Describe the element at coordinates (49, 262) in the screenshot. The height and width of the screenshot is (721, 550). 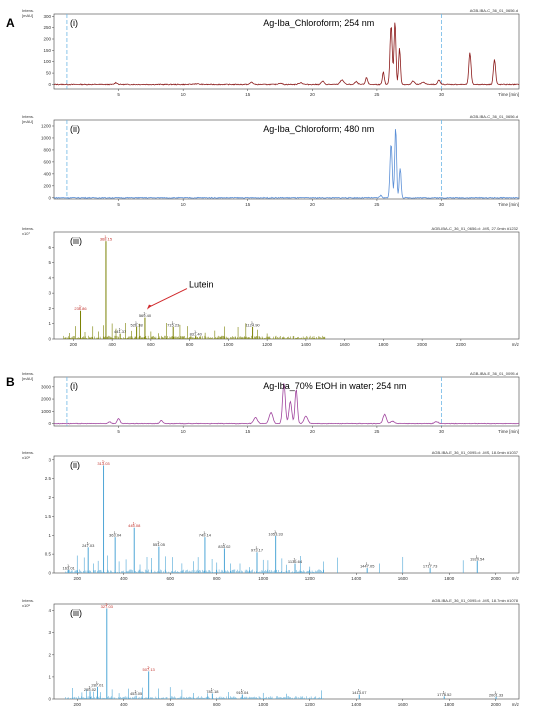
I see `y-tick-label: 5` at that location.